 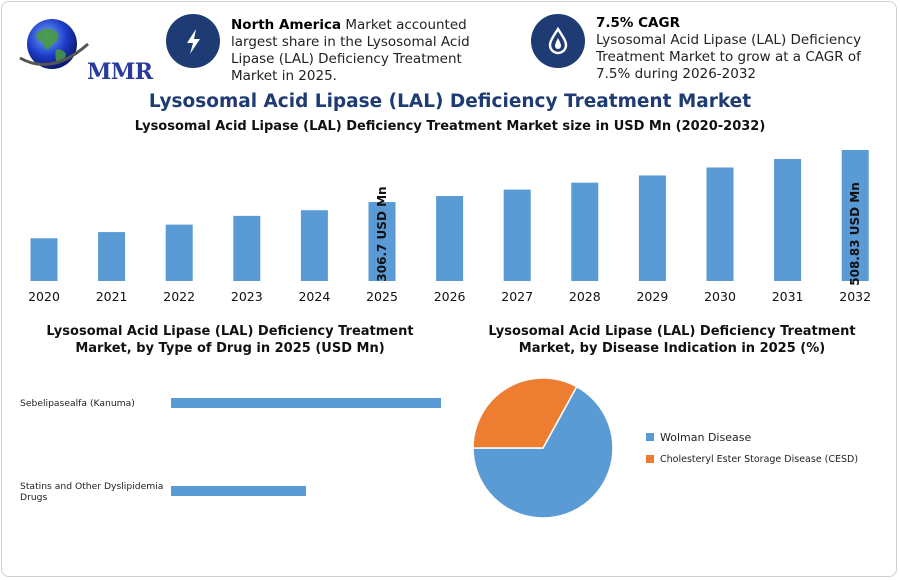 I want to click on logo-text: MMR, so click(x=120, y=72).